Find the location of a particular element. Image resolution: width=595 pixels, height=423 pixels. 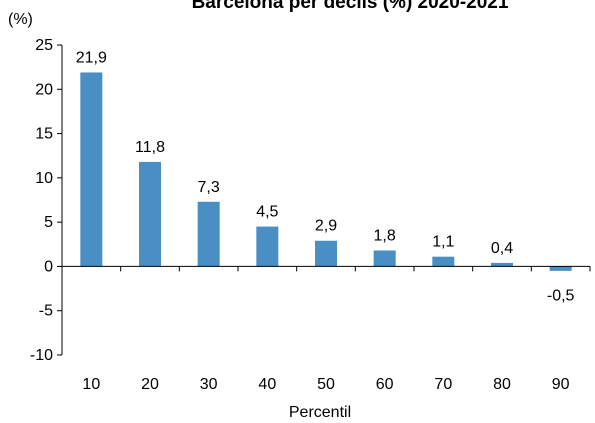

y-tick-label: 15 is located at coordinates (44, 134).